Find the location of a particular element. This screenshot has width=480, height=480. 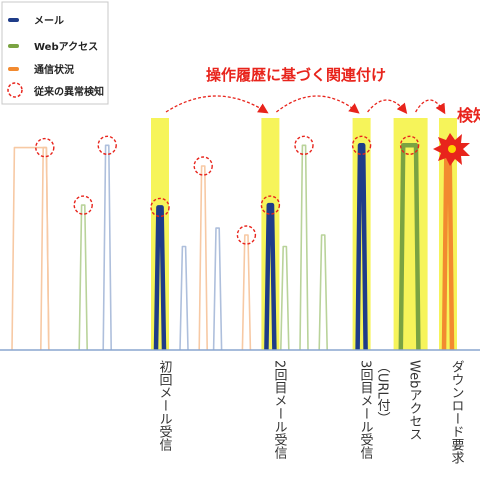

legend-box is located at coordinates (55, 53).